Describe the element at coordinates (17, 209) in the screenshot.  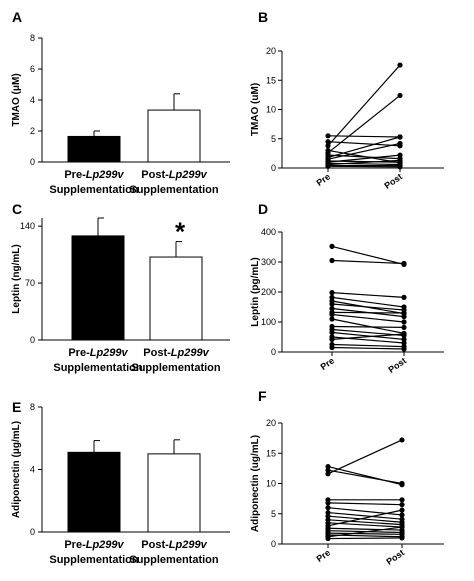
I see `panel-c-label: C` at that location.